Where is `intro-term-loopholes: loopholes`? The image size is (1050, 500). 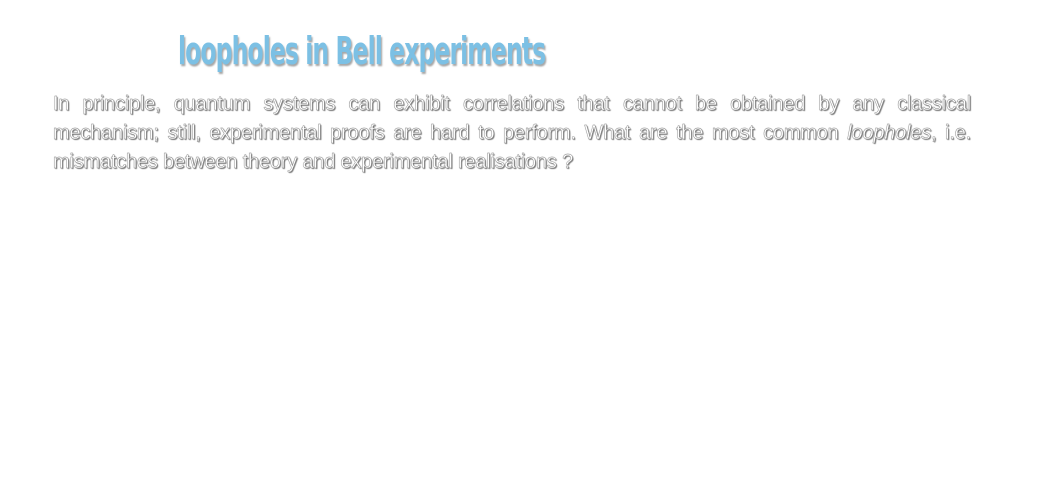 intro-term-loopholes: loopholes is located at coordinates (889, 133).